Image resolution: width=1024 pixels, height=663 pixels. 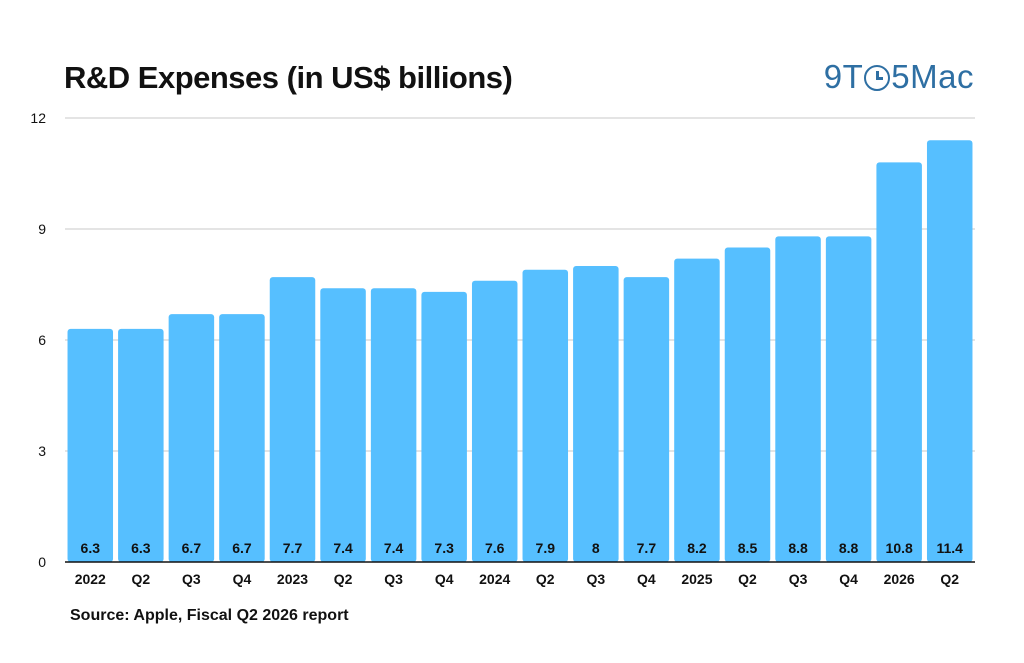 I want to click on value-label: 10.8, so click(x=899, y=548).